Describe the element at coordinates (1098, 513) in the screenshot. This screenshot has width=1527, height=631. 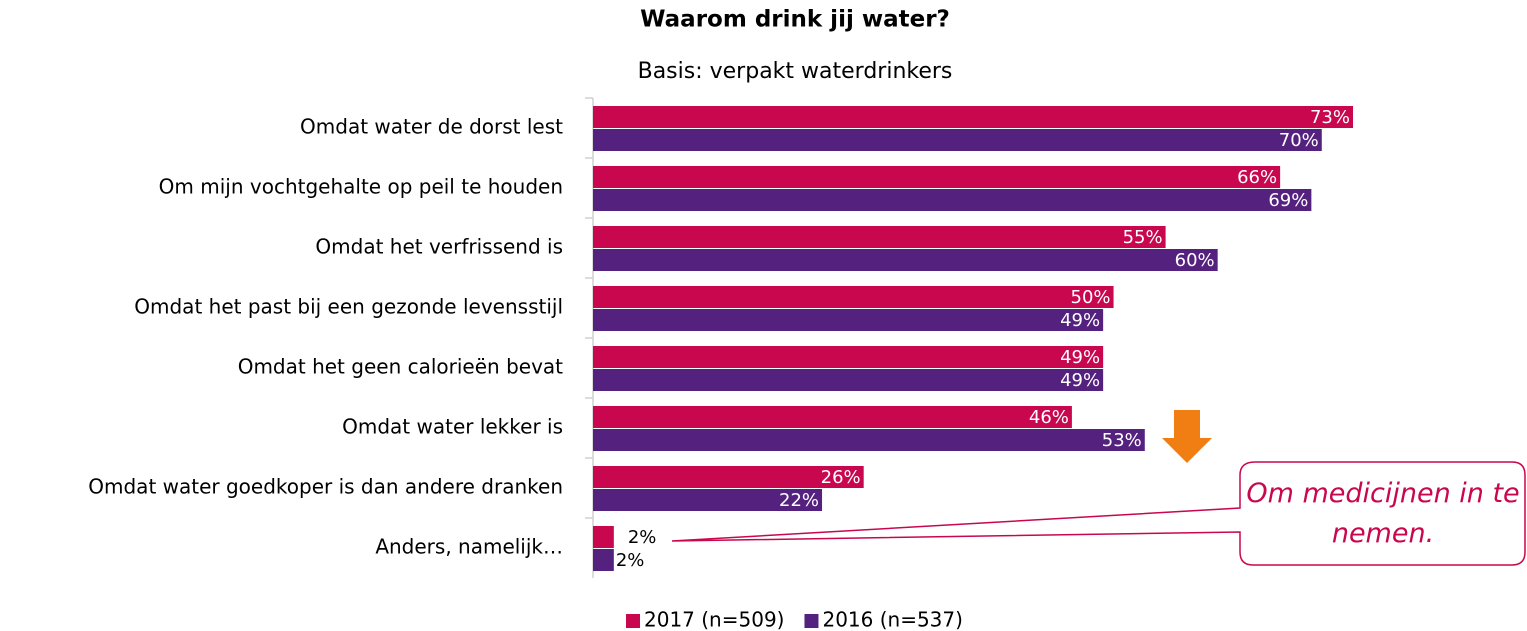
I see `callout-box` at that location.